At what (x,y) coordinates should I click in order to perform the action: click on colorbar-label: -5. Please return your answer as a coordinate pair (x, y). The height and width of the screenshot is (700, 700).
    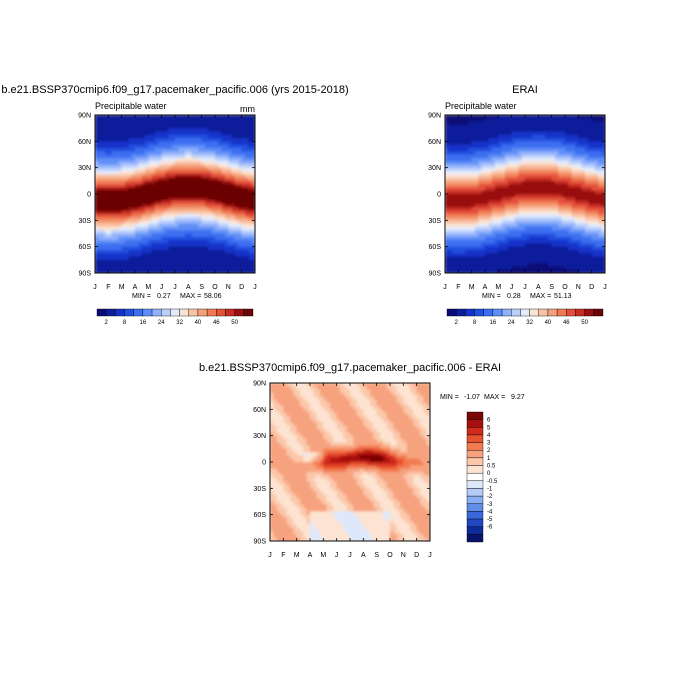
    Looking at the image, I should click on (490, 520).